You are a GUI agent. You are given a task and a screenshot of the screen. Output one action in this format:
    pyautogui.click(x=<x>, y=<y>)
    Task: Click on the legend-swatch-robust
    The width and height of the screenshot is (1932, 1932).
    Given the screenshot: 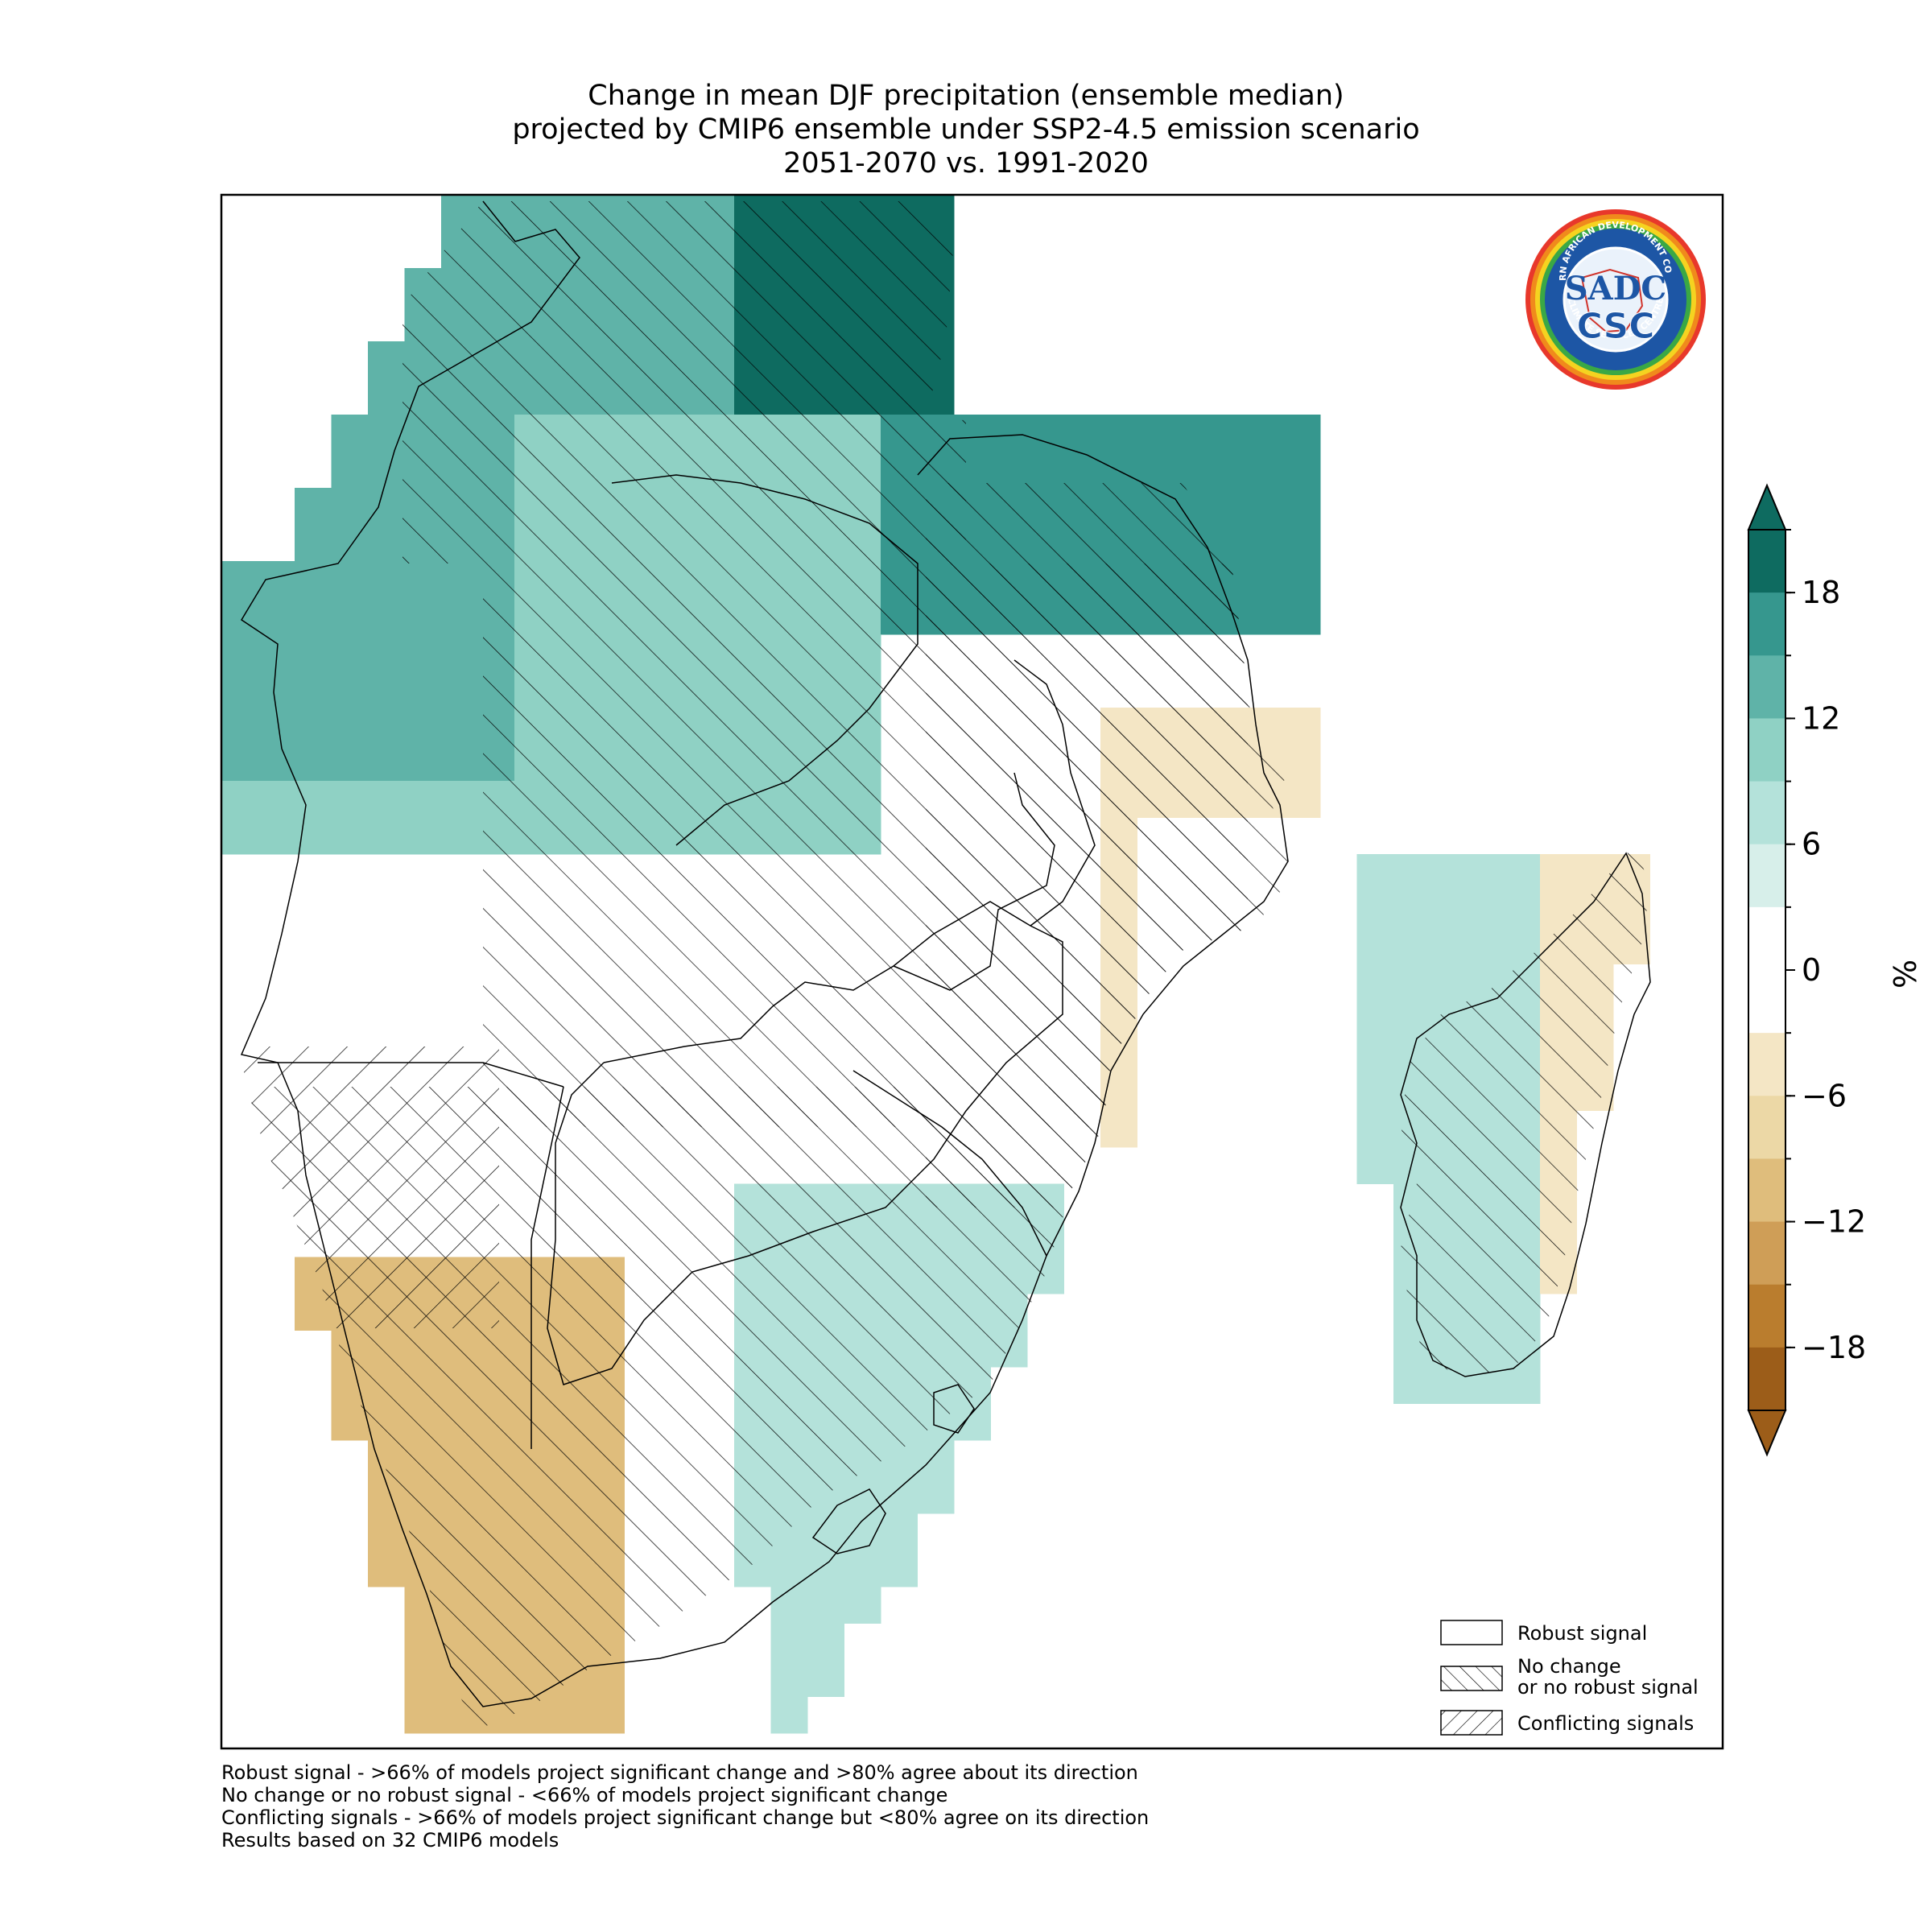 What is the action you would take?
    pyautogui.click(x=1471, y=1632)
    